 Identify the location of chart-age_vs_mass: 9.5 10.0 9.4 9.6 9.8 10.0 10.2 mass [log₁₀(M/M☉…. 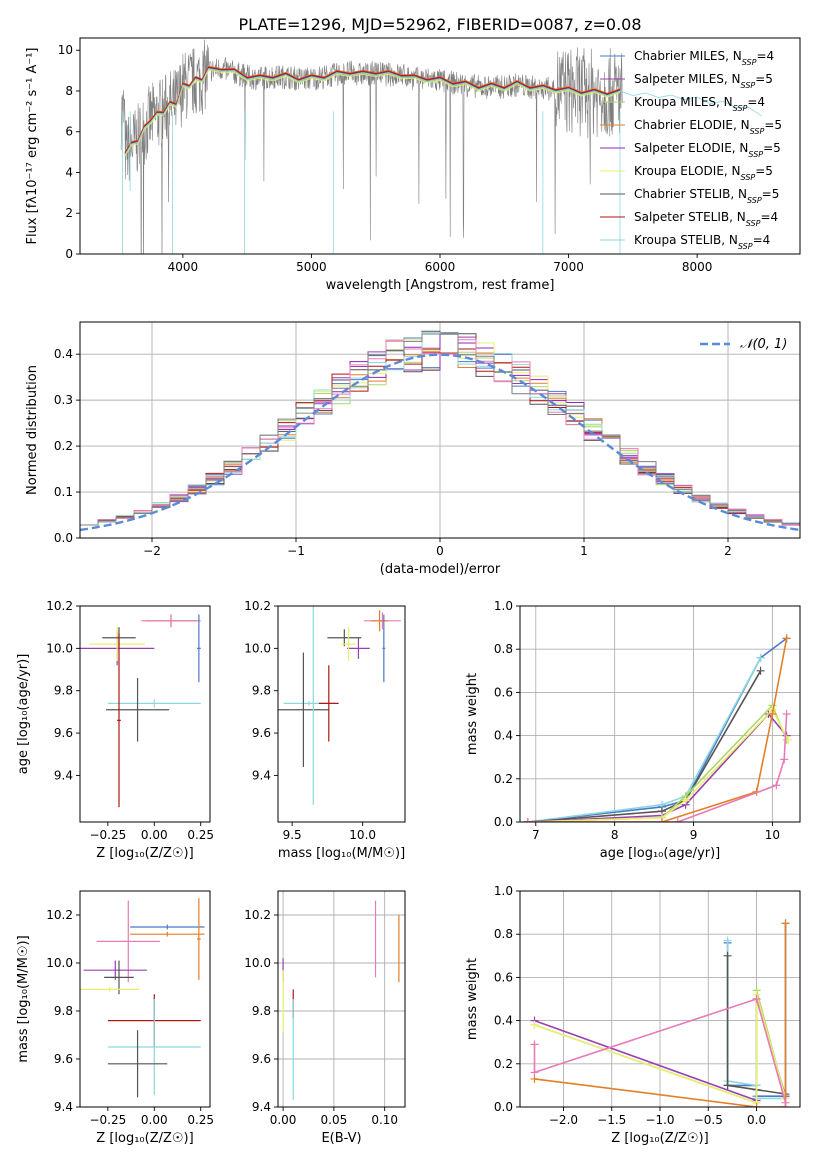
(325, 730).